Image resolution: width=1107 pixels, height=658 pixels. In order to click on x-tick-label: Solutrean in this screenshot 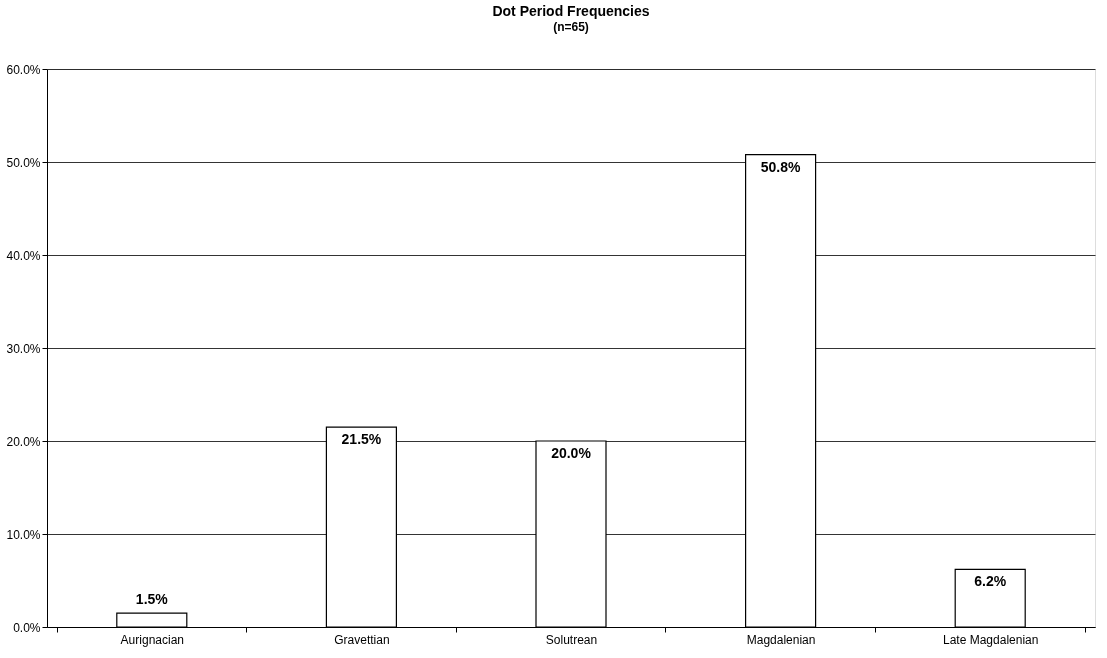, I will do `click(571, 639)`.